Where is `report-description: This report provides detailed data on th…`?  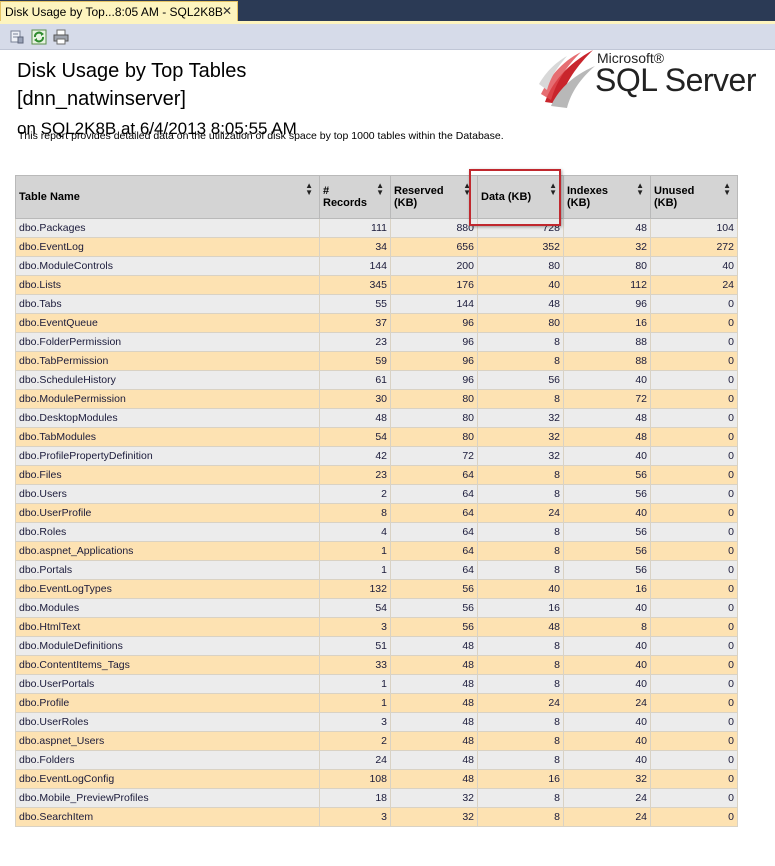 report-description: This report provides detailed data on th… is located at coordinates (261, 136).